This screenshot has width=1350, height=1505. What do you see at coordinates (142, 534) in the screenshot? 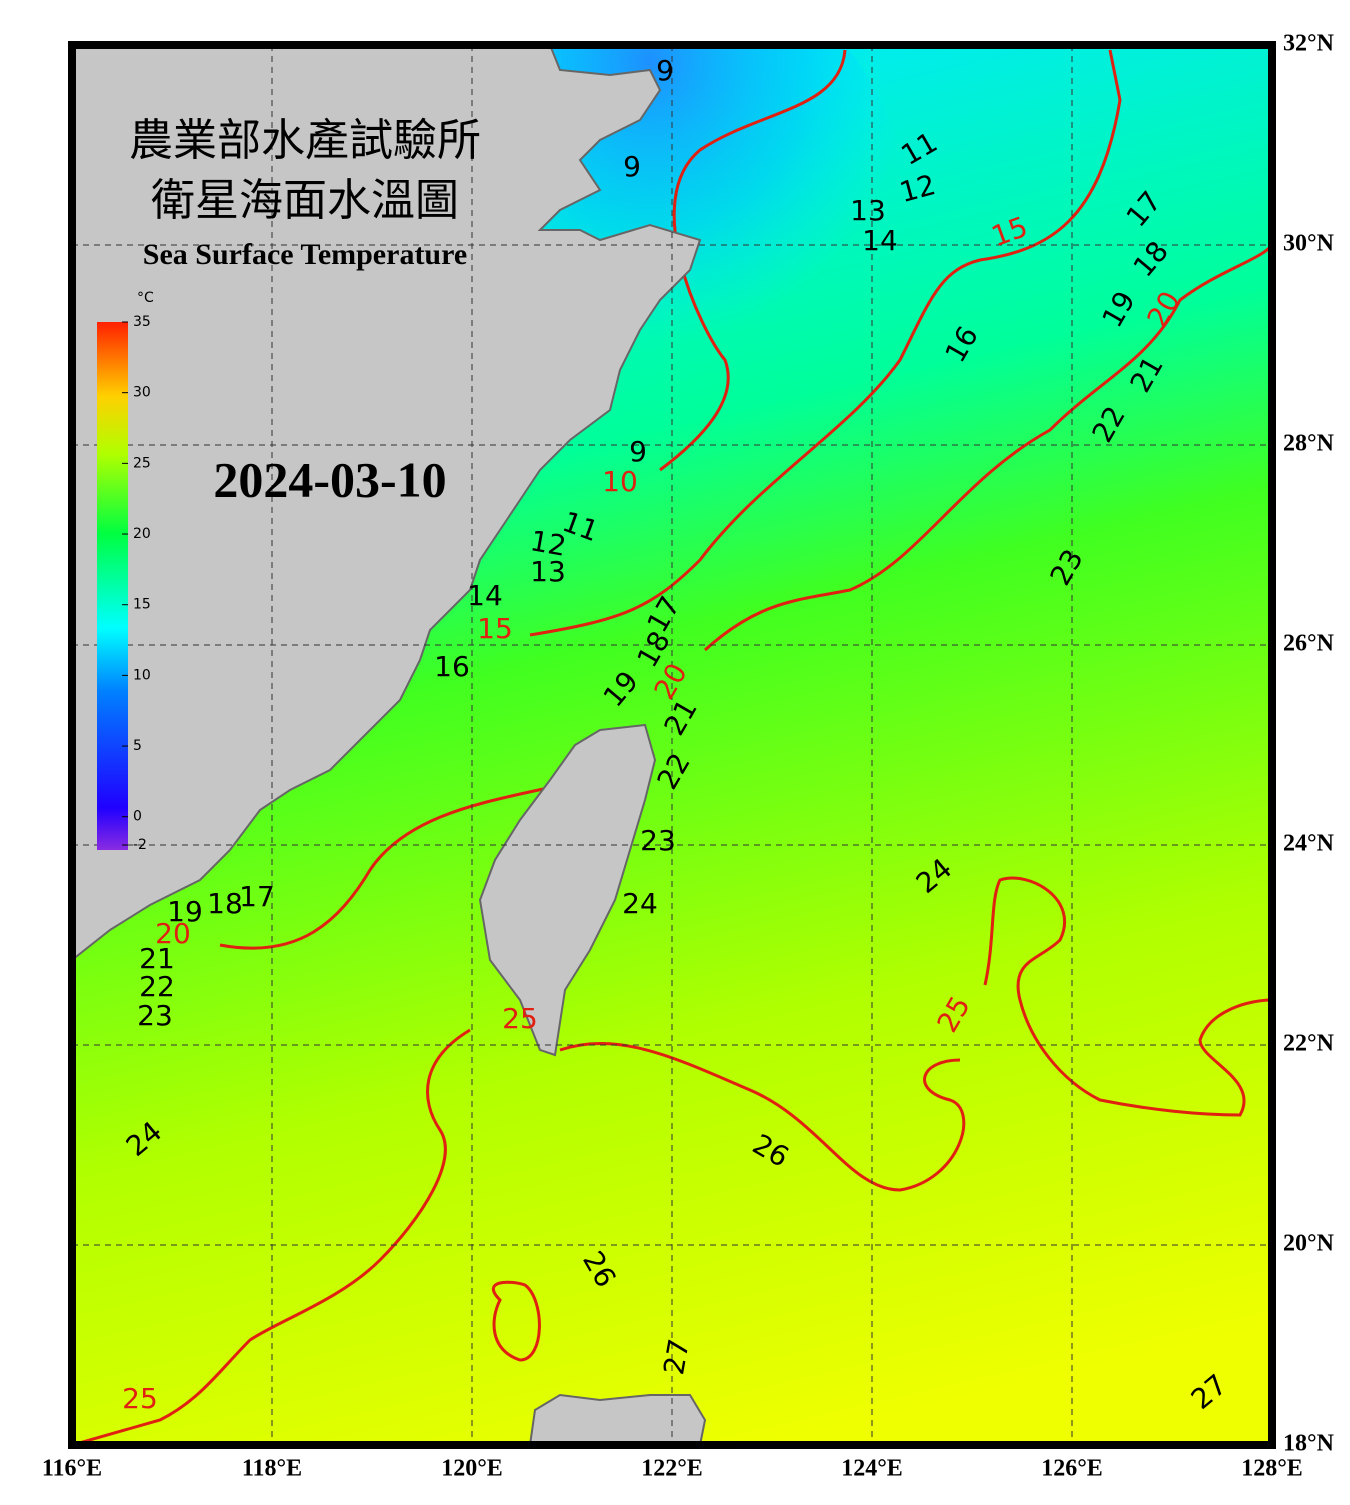
I see `colorbar-tick-label: 20` at bounding box center [142, 534].